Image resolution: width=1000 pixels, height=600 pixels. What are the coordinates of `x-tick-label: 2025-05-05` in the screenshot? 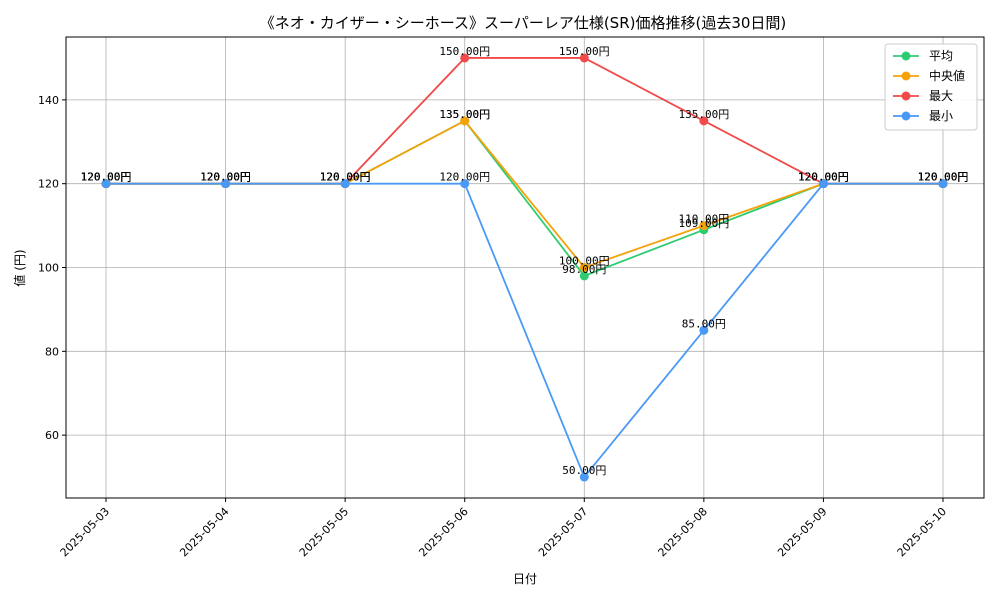 It's located at (324, 532).